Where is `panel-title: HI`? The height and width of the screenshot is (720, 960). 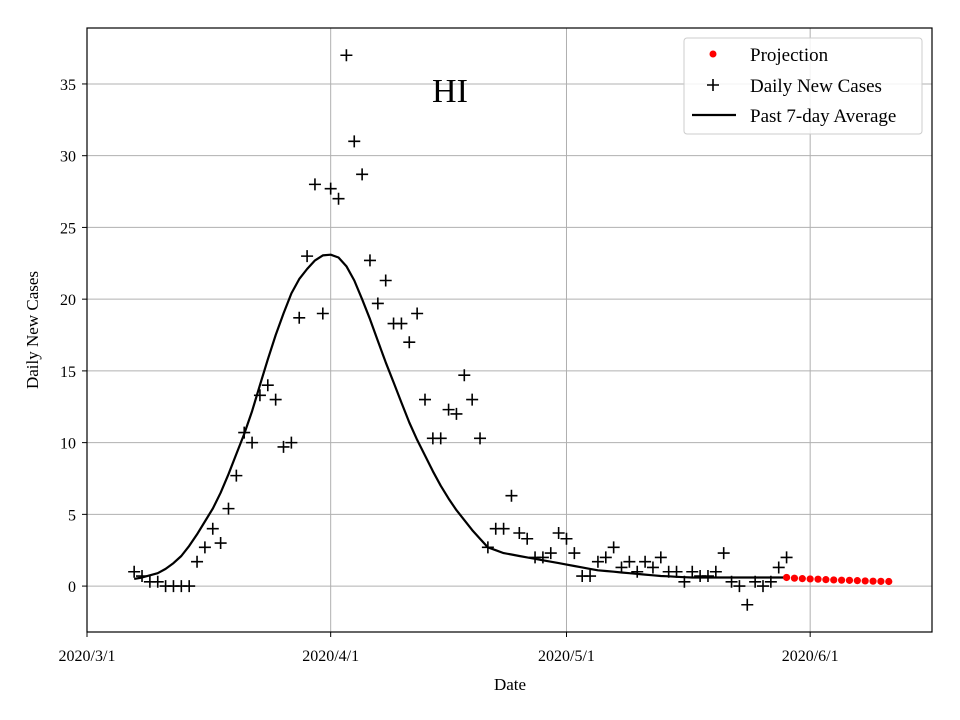
panel-title: HI is located at coordinates (450, 91).